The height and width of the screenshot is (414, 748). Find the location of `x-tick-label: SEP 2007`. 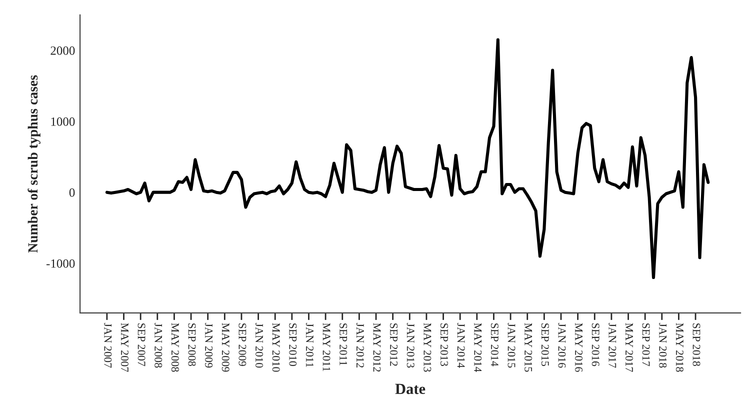

x-tick-label: SEP 2007 is located at coordinates (142, 344).